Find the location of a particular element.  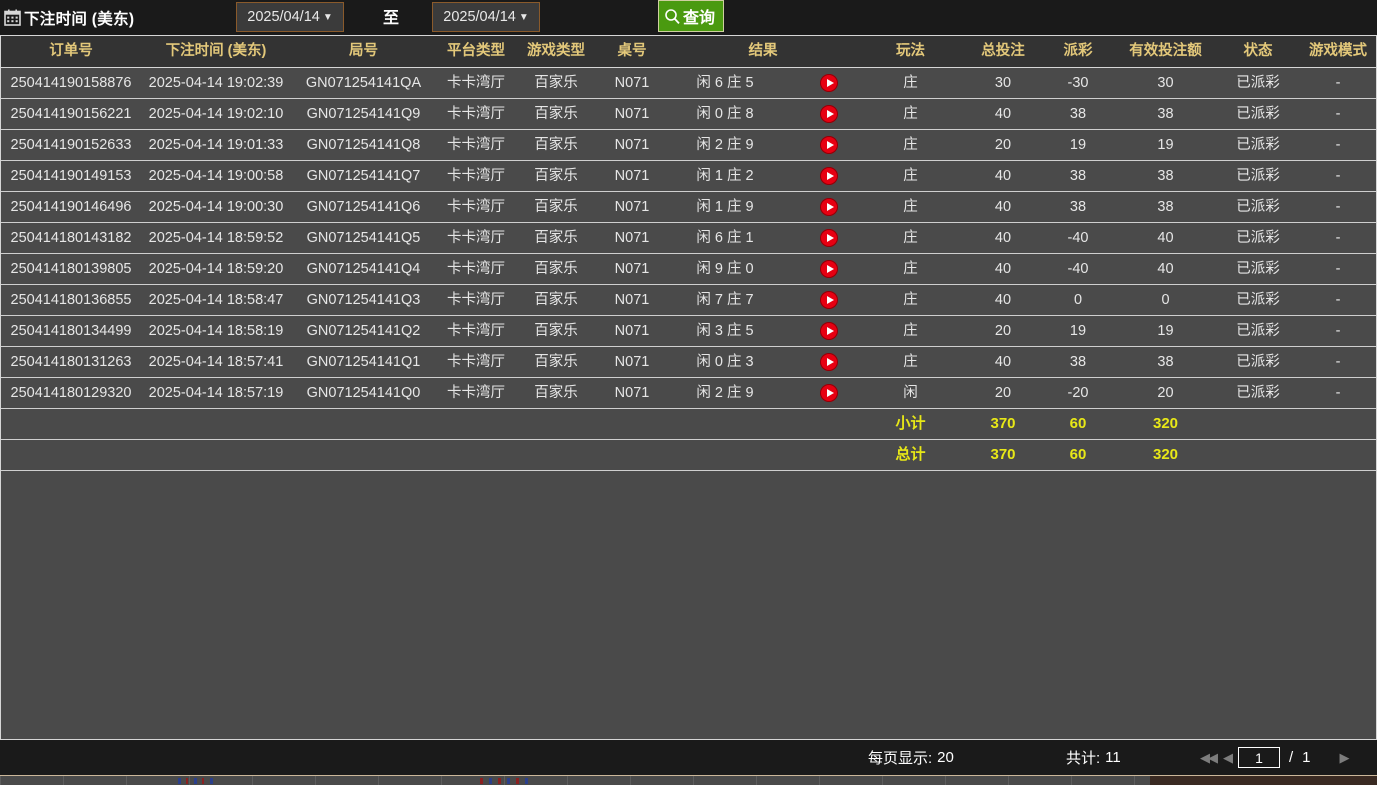

cell-result: 闲 1 庄 9 is located at coordinates (763, 207).